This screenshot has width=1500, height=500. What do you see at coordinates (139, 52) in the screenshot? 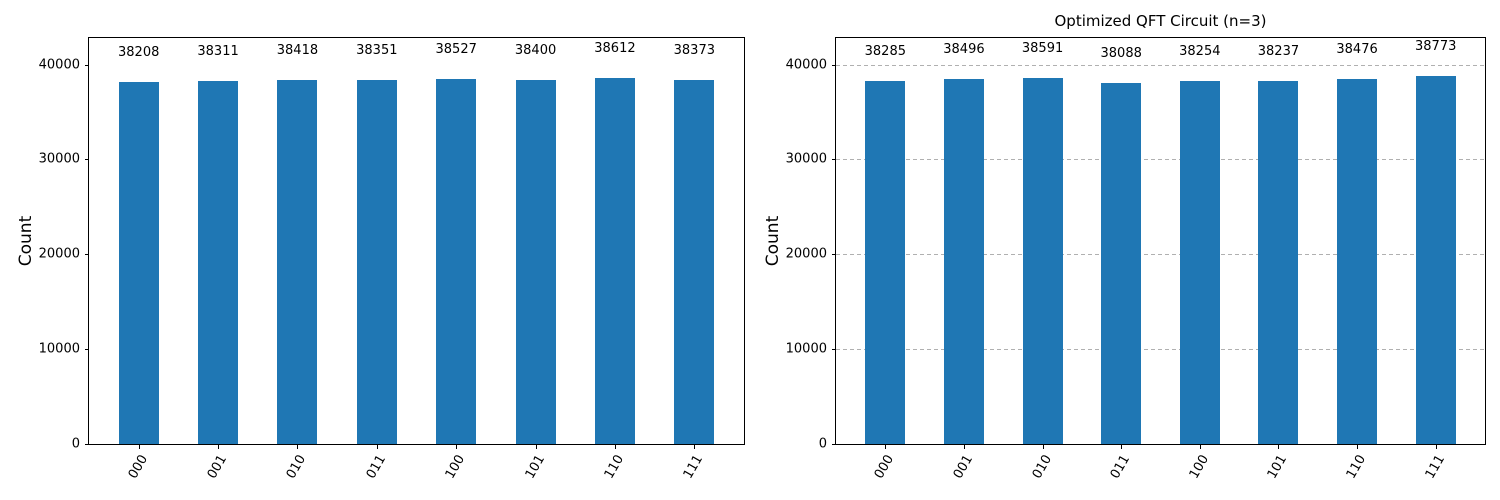
I see `bar-value-label: 38208` at bounding box center [139, 52].